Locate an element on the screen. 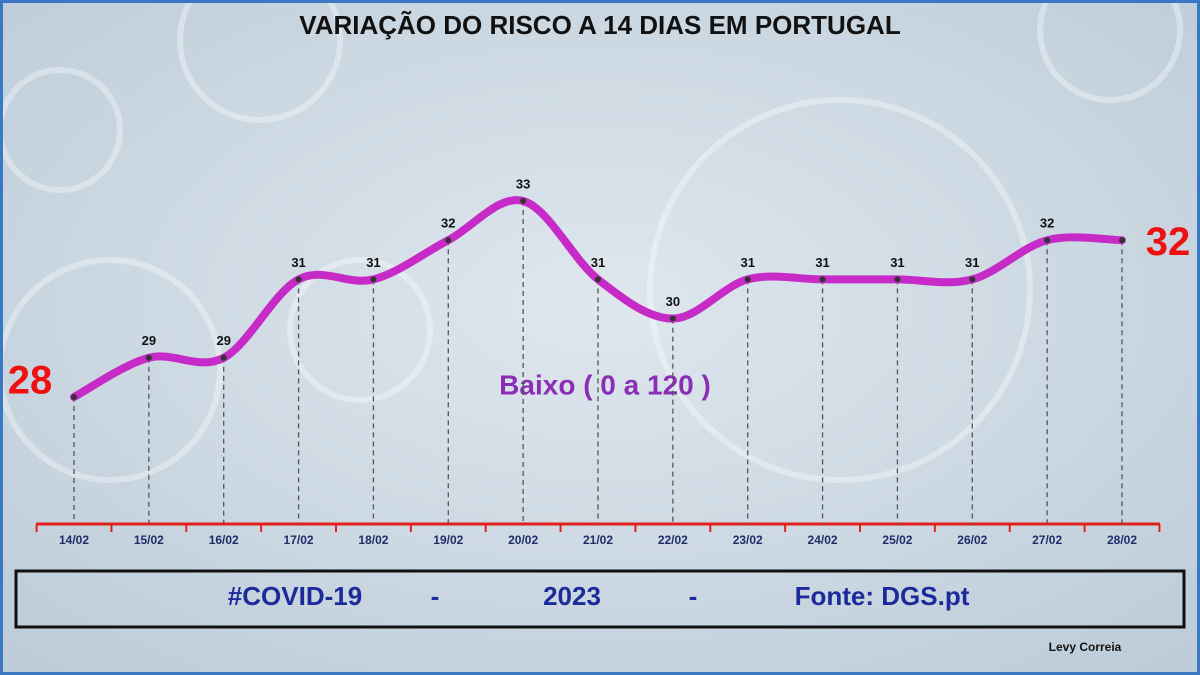  value-label: 30 is located at coordinates (673, 301).